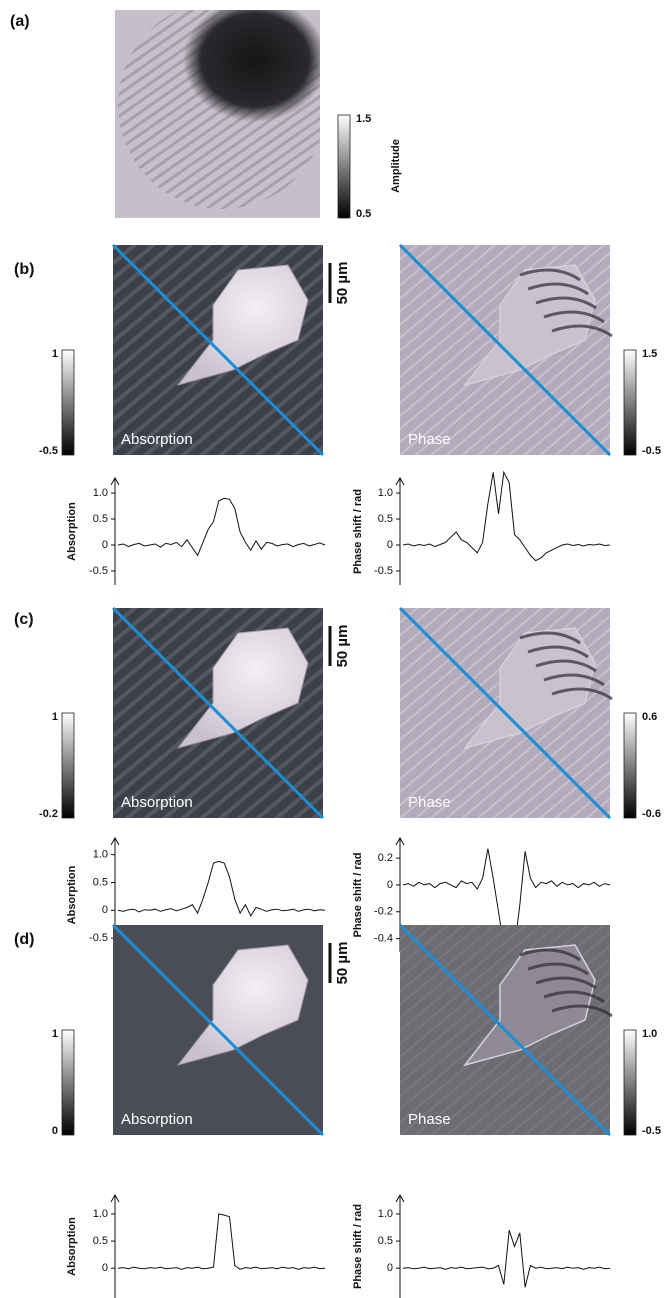 The height and width of the screenshot is (1298, 668). I want to click on y-tick-label: -0.4, so click(383, 938).